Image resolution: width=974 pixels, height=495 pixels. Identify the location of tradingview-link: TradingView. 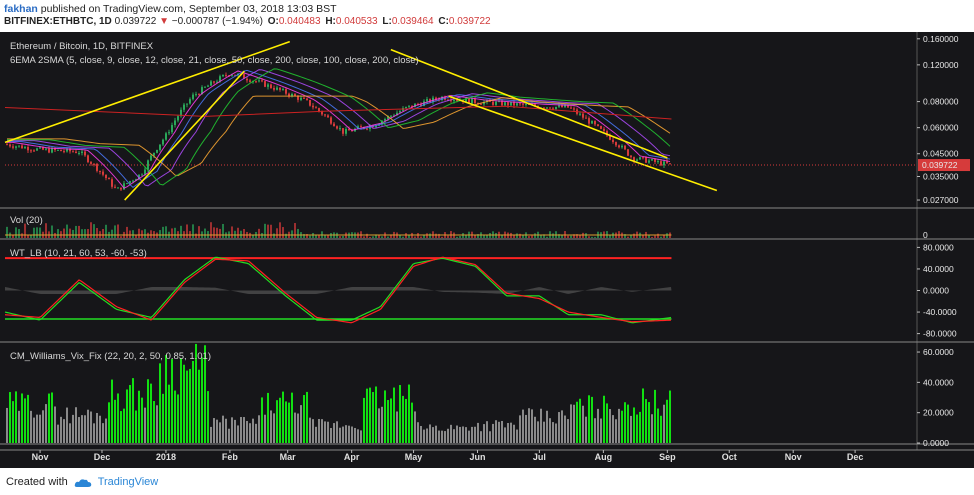
(128, 482).